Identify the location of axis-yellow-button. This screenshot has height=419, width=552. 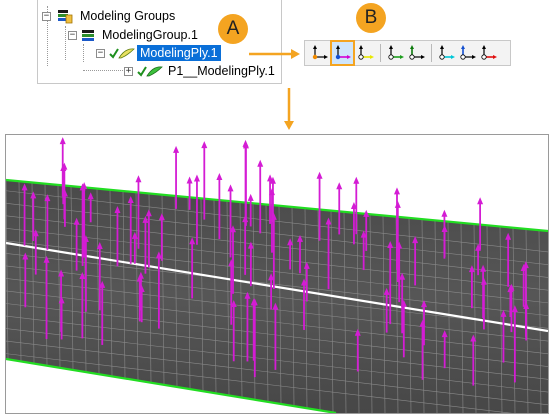
(365, 53).